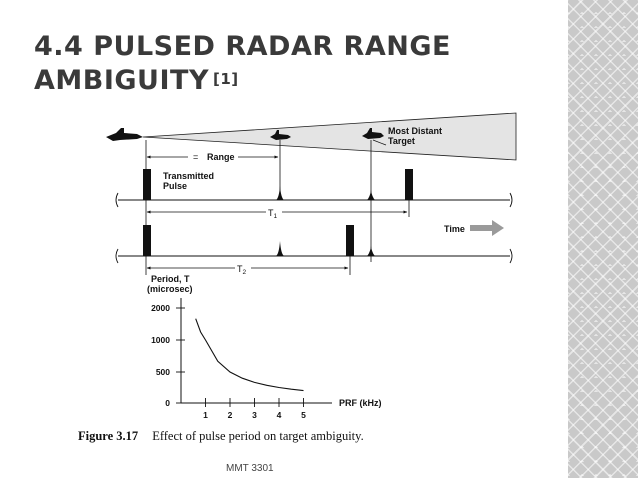  What do you see at coordinates (603, 239) in the screenshot?
I see `decorative-side-panel` at bounding box center [603, 239].